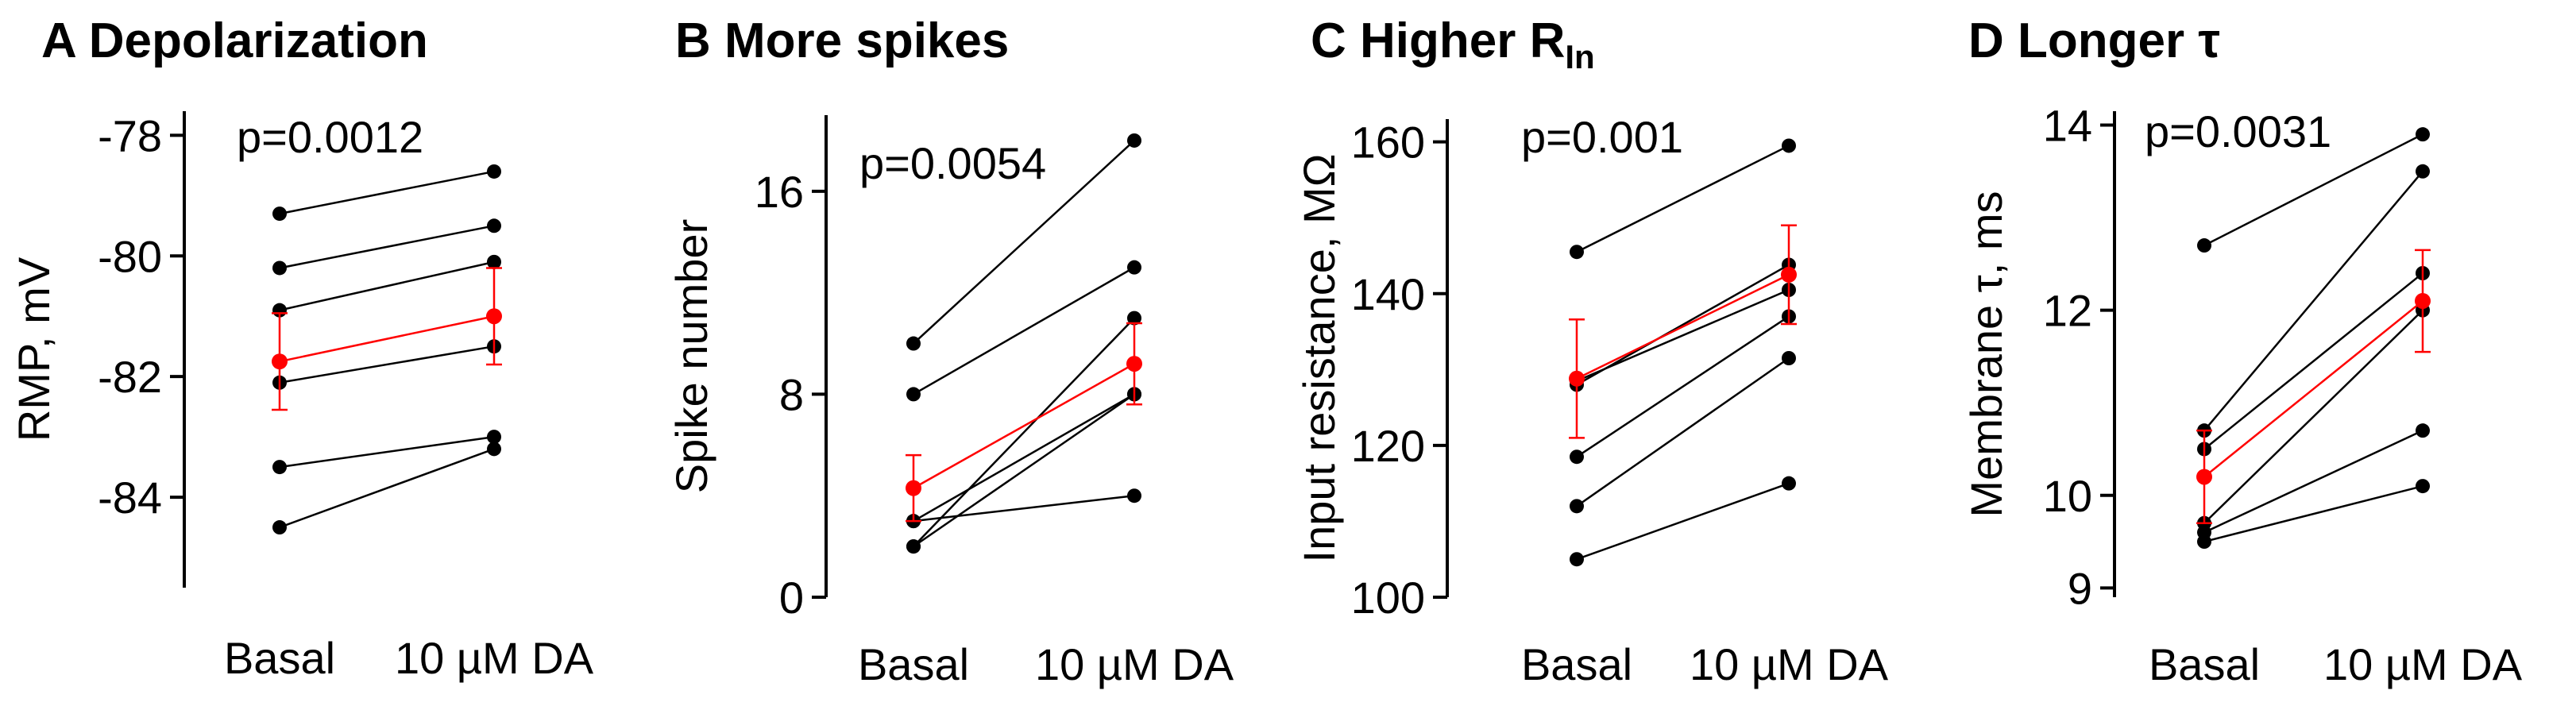  Describe the element at coordinates (866, 41) in the screenshot. I see `panel-title-text: More spikes` at that location.